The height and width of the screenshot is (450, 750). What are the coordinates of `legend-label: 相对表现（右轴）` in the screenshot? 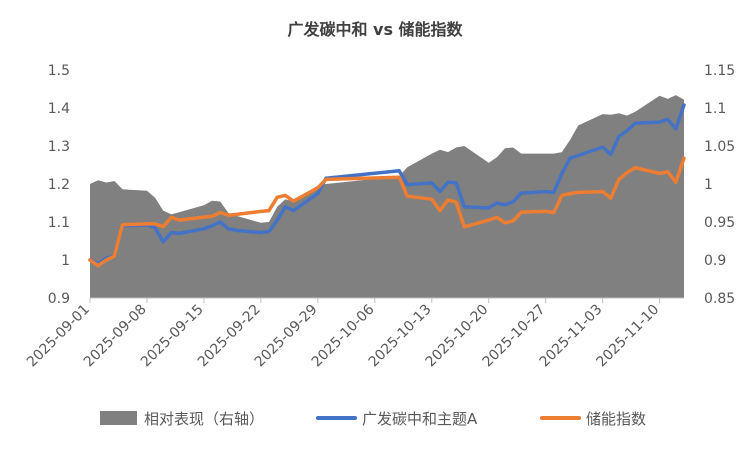 It's located at (204, 419).